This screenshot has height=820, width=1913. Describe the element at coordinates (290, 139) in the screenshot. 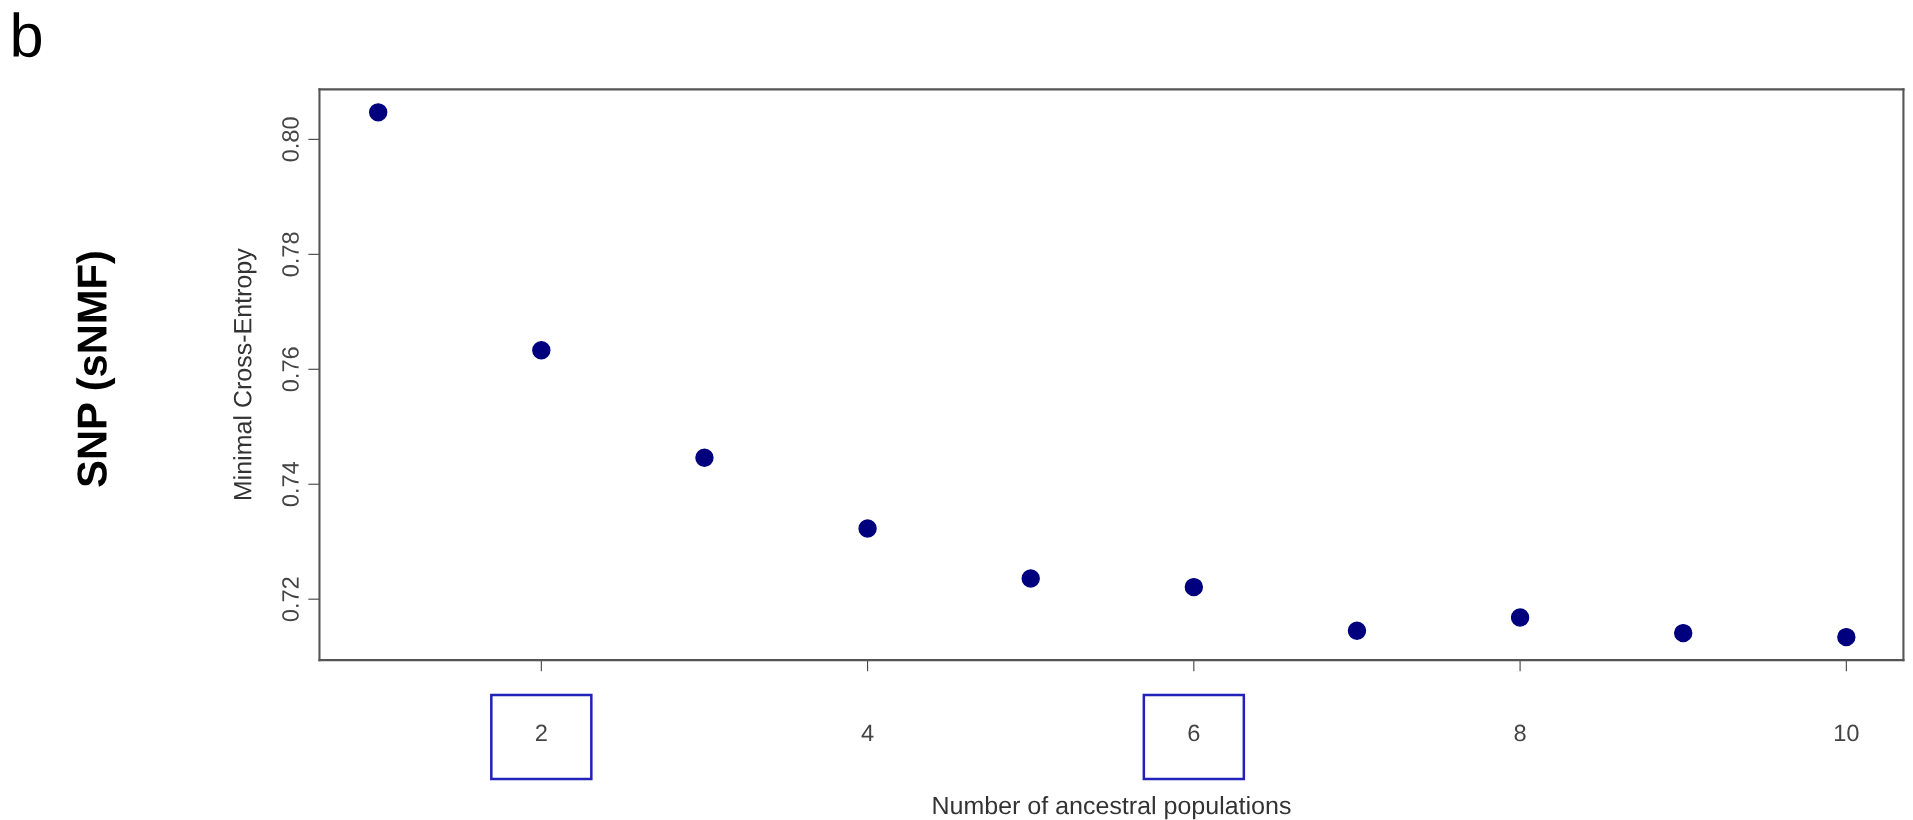

I see `y-tick-label: 0.80` at that location.